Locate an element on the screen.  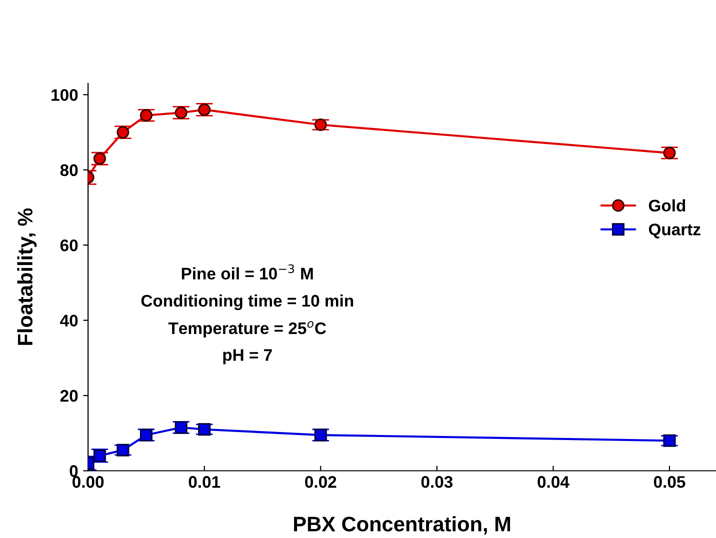
y-tick-label: 20 is located at coordinates (69, 396).